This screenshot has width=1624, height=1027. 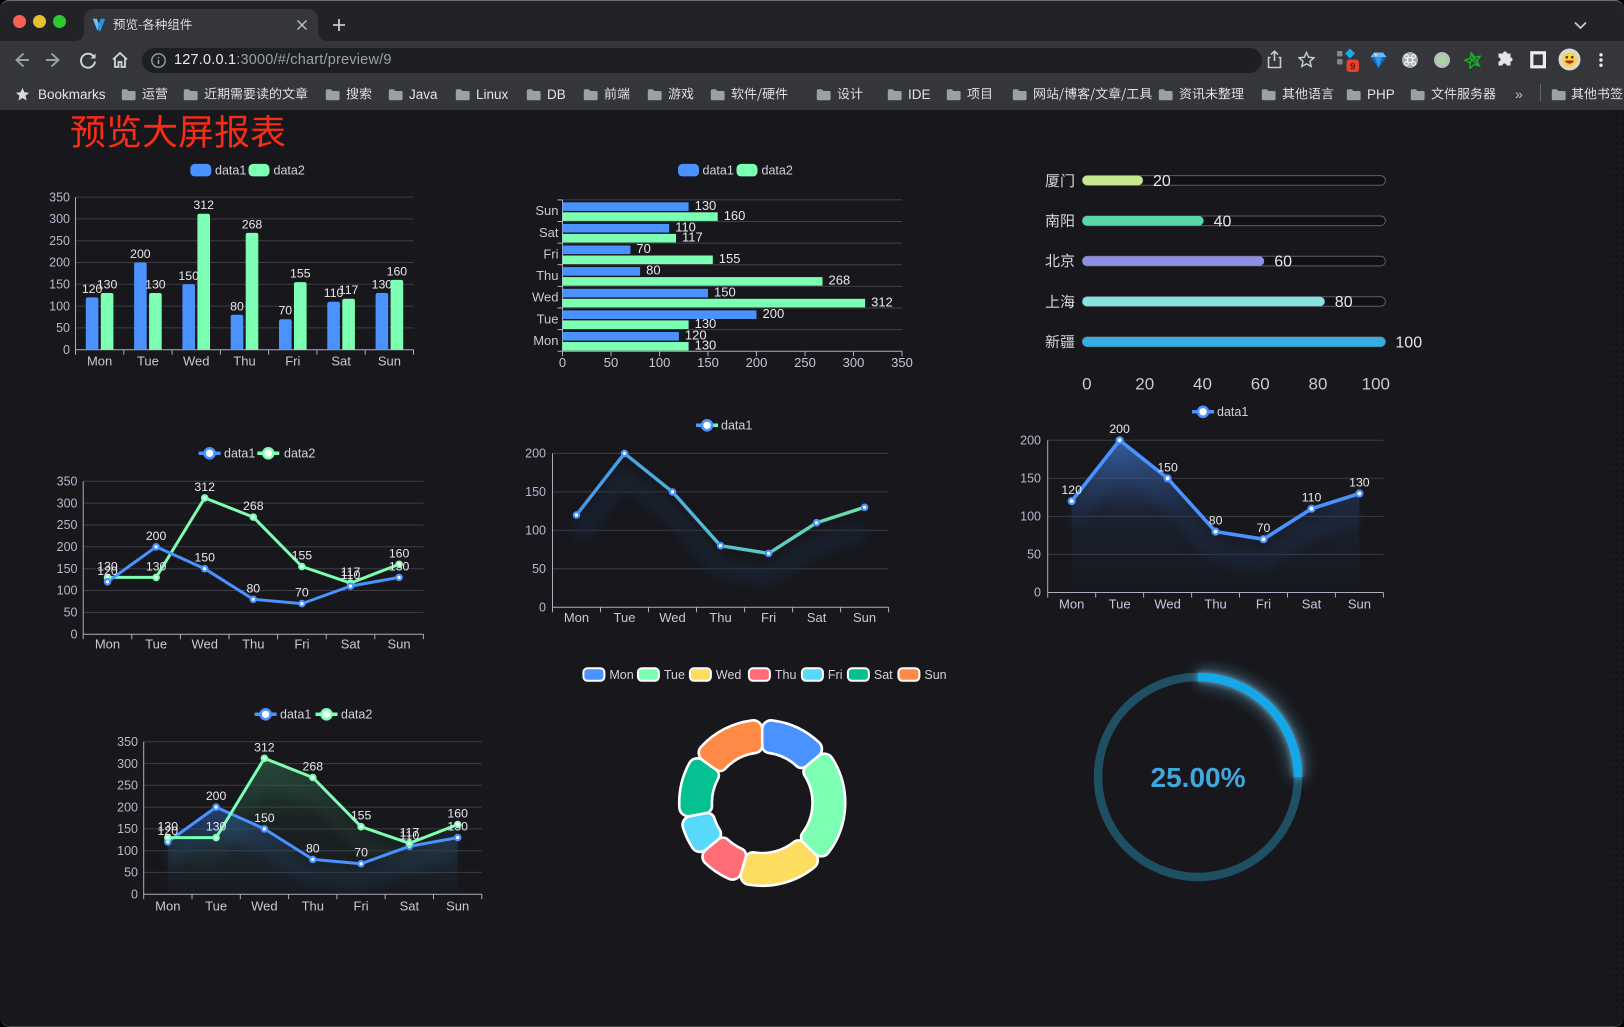 What do you see at coordinates (1202, 383) in the screenshot?
I see `svg-text: 40` at bounding box center [1202, 383].